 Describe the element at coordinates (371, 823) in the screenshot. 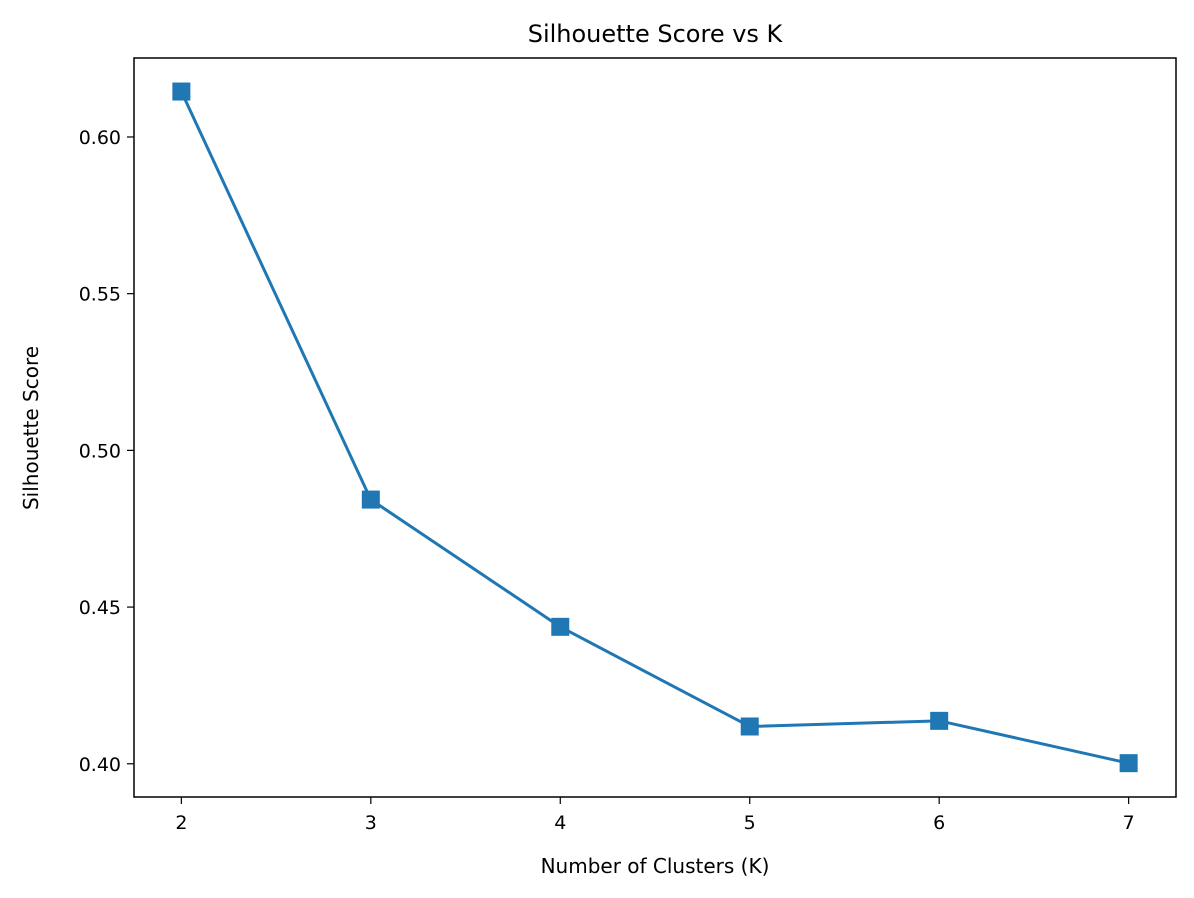

I see `x-tick-label: 3` at that location.